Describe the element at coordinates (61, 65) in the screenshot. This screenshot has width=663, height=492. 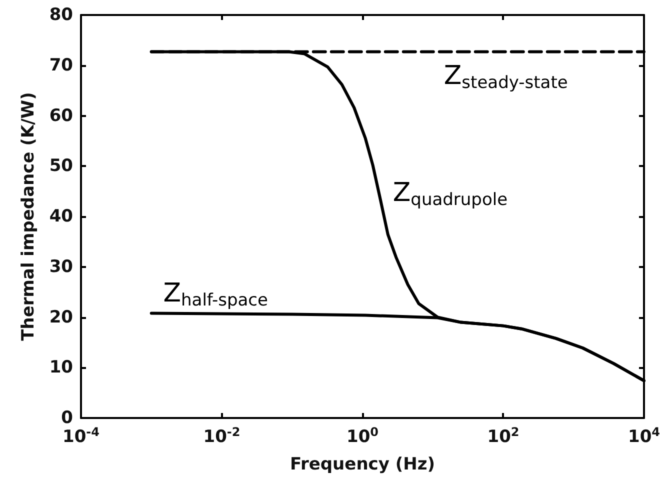
I see `y-tick-label: 70` at that location.